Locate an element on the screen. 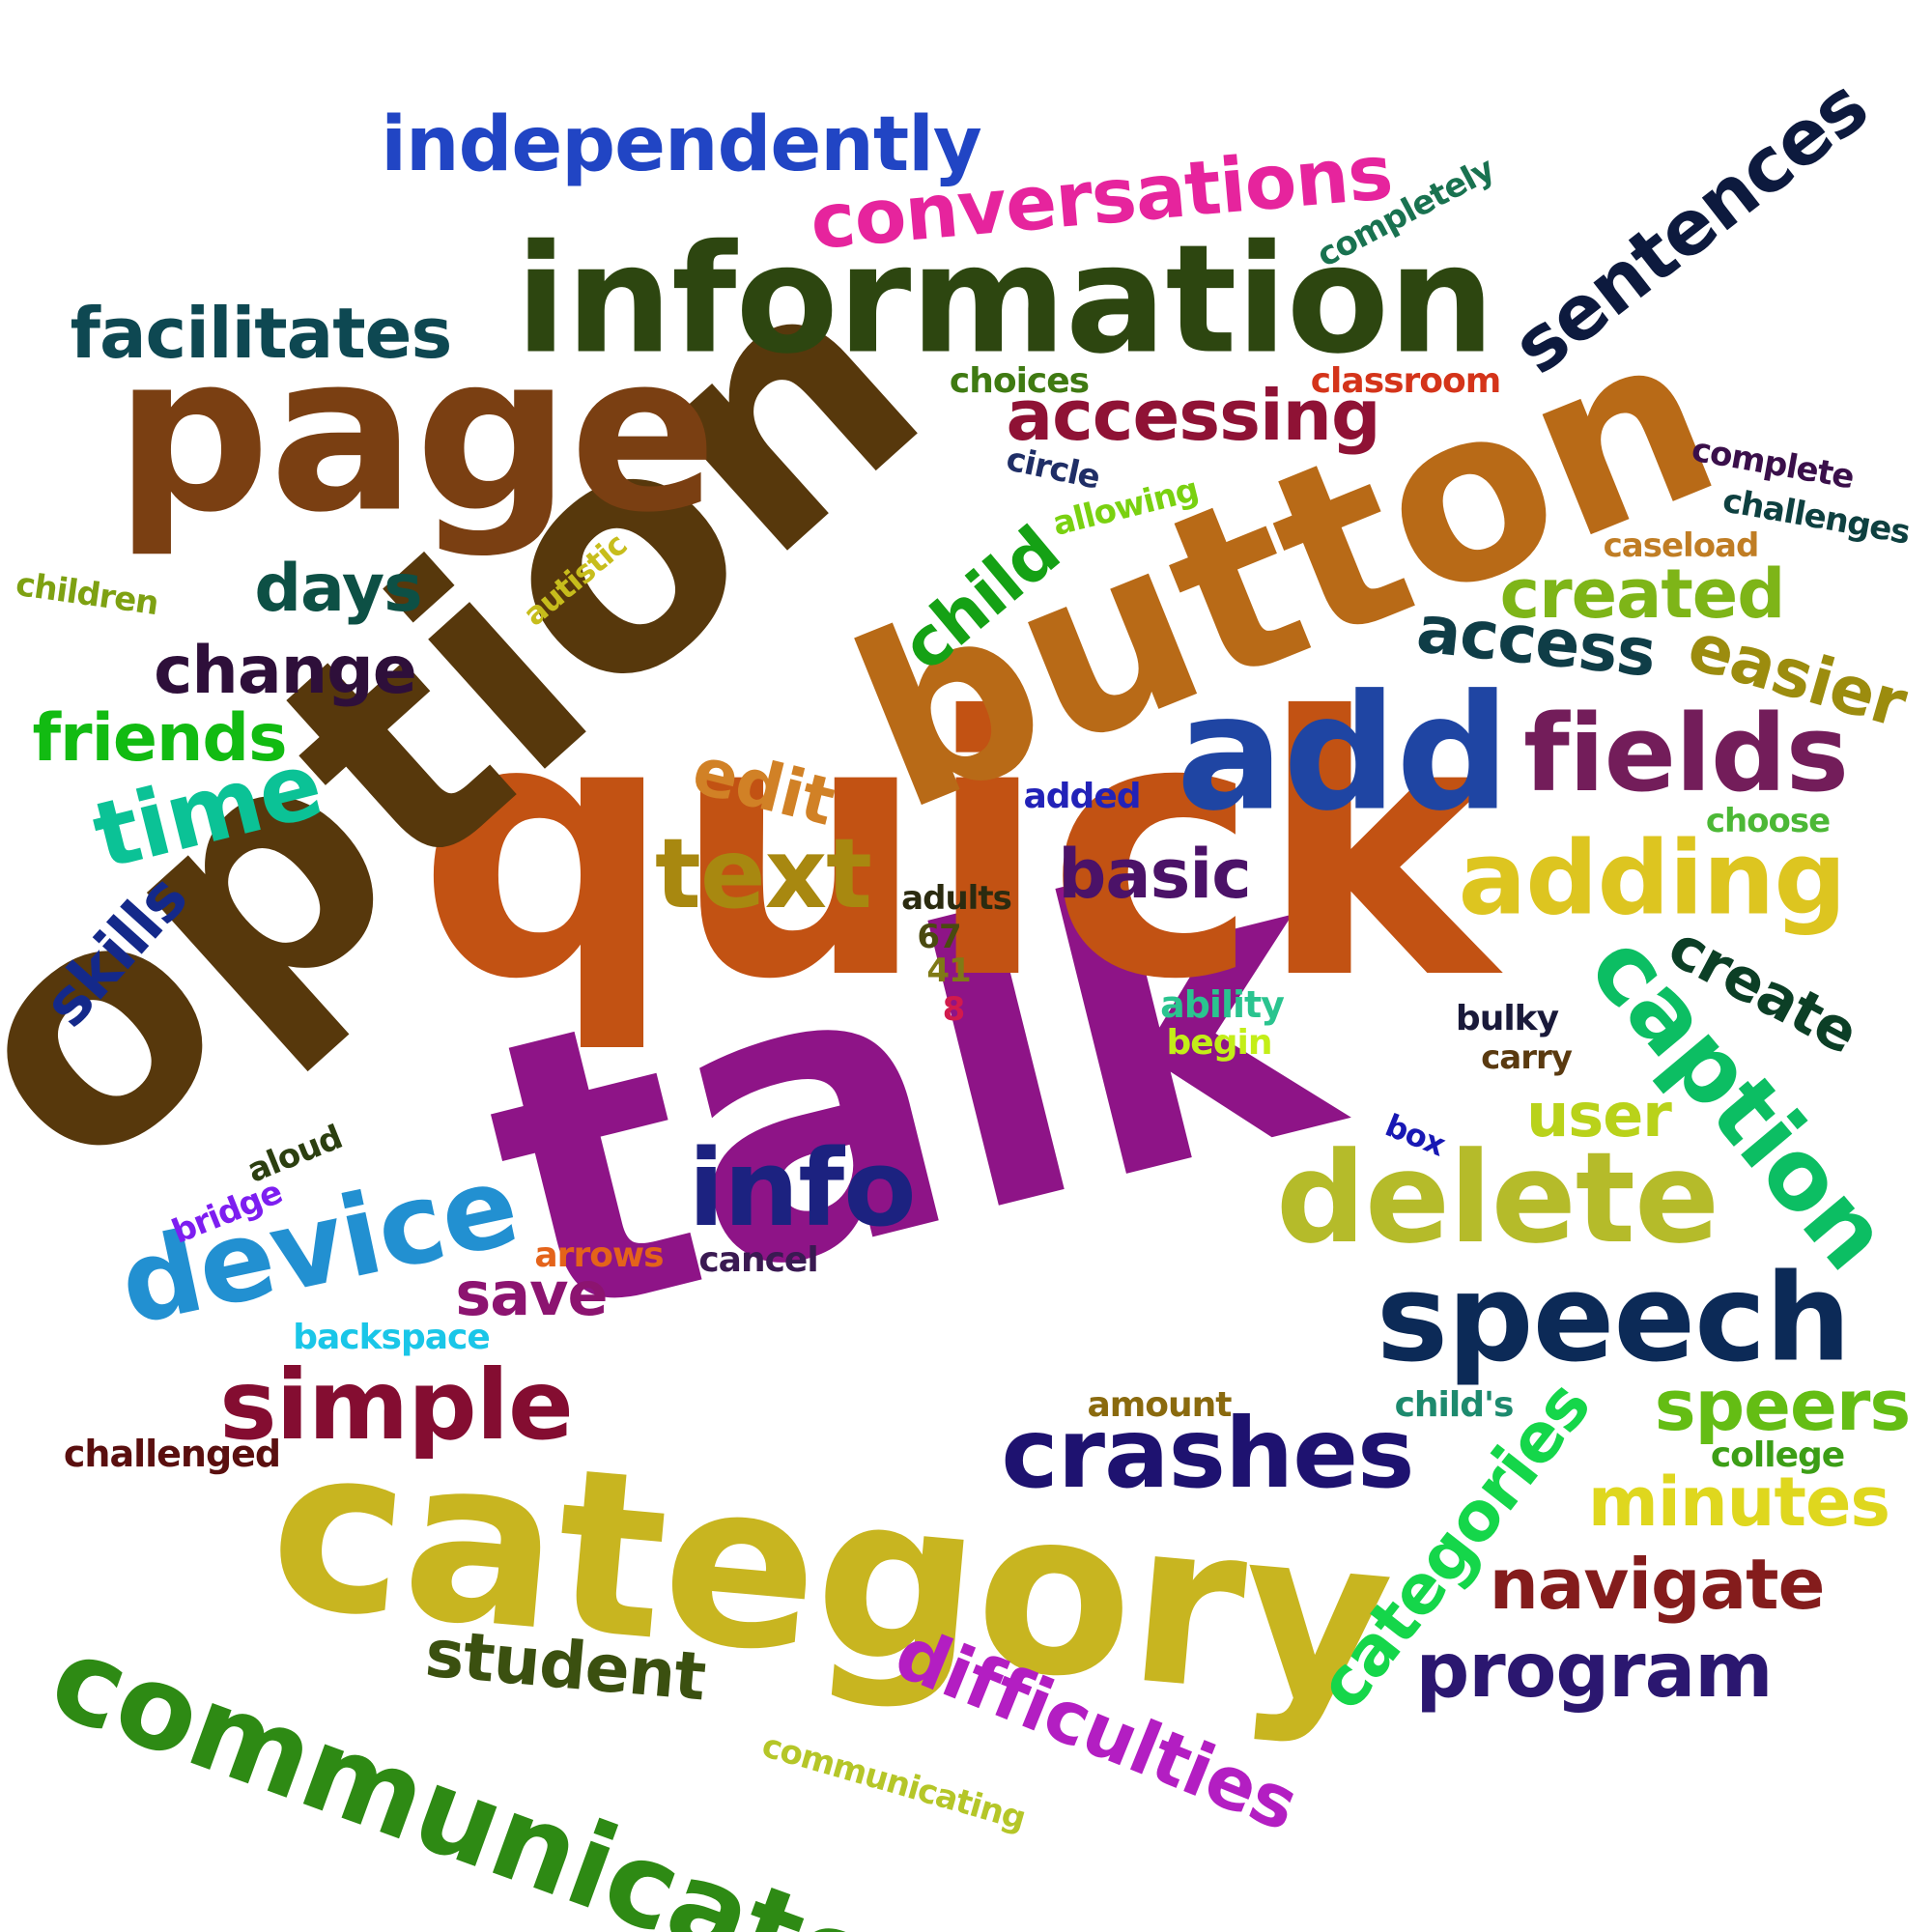 Image resolution: width=1932 pixels, height=1932 pixels. word-bulky: bulky is located at coordinates (1507, 1018).